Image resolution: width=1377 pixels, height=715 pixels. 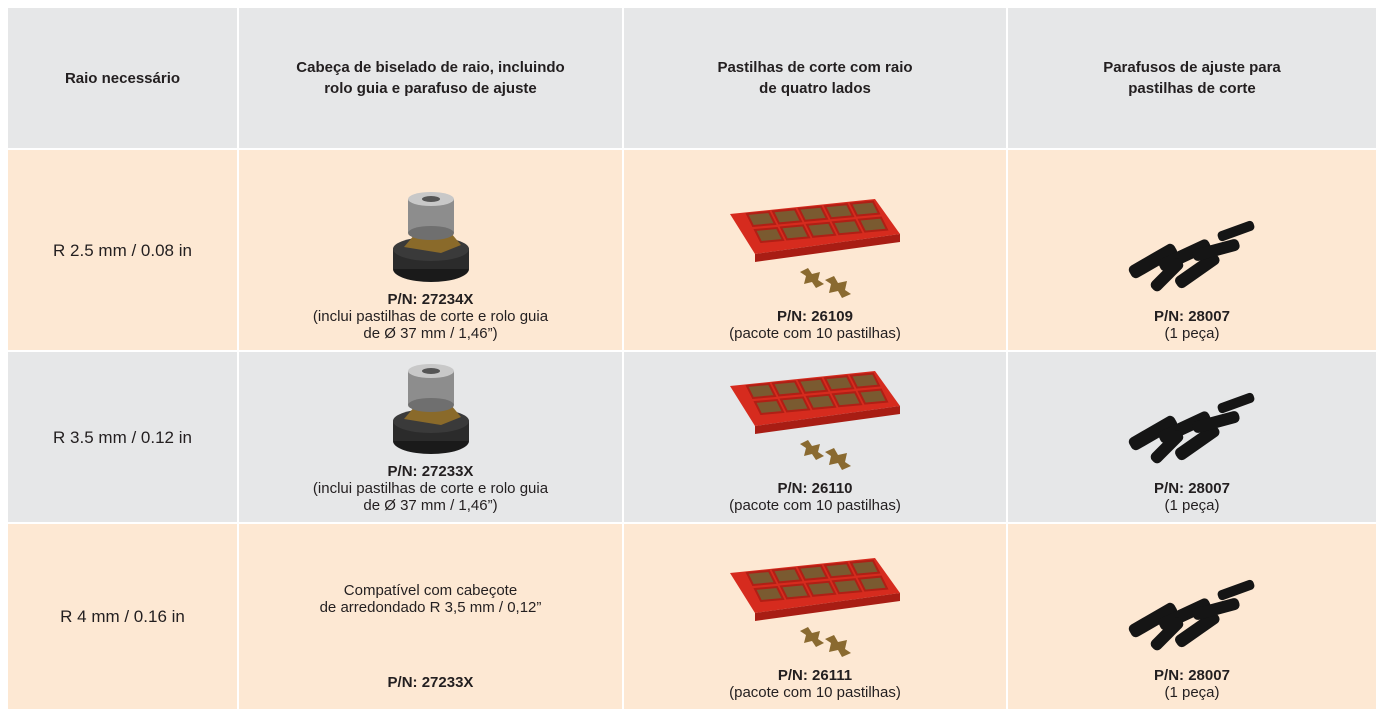 What do you see at coordinates (1192, 88) in the screenshot?
I see `header-text: pastilhas de corte` at bounding box center [1192, 88].